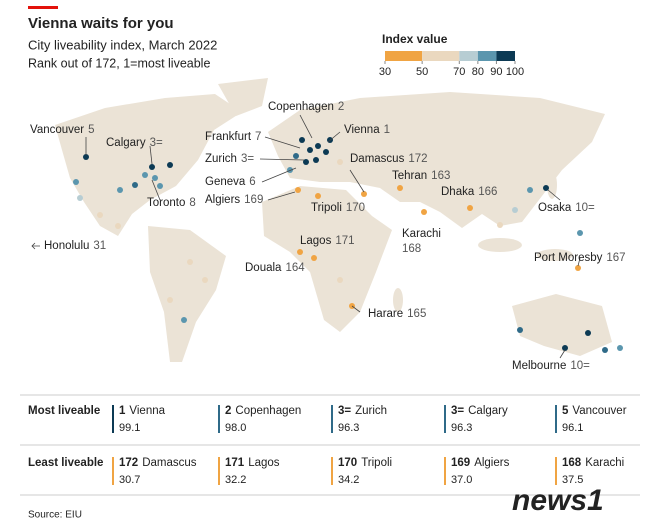  I want to click on city-name: Dhaka, so click(458, 192).